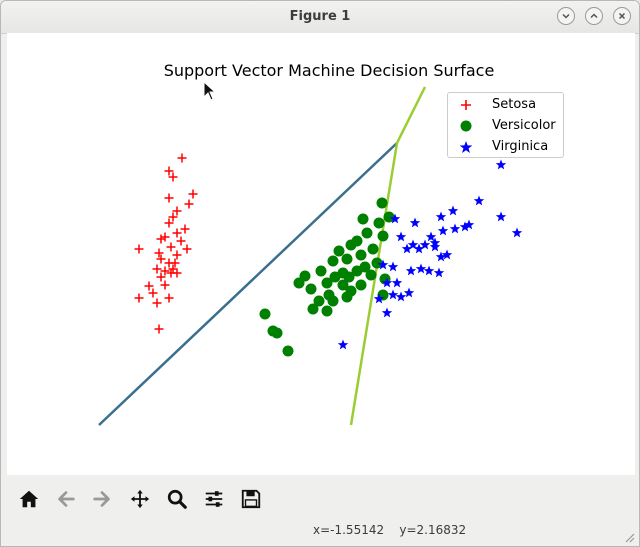 The height and width of the screenshot is (547, 640). Describe the element at coordinates (520, 146) in the screenshot. I see `legend-label: Virginica` at that location.